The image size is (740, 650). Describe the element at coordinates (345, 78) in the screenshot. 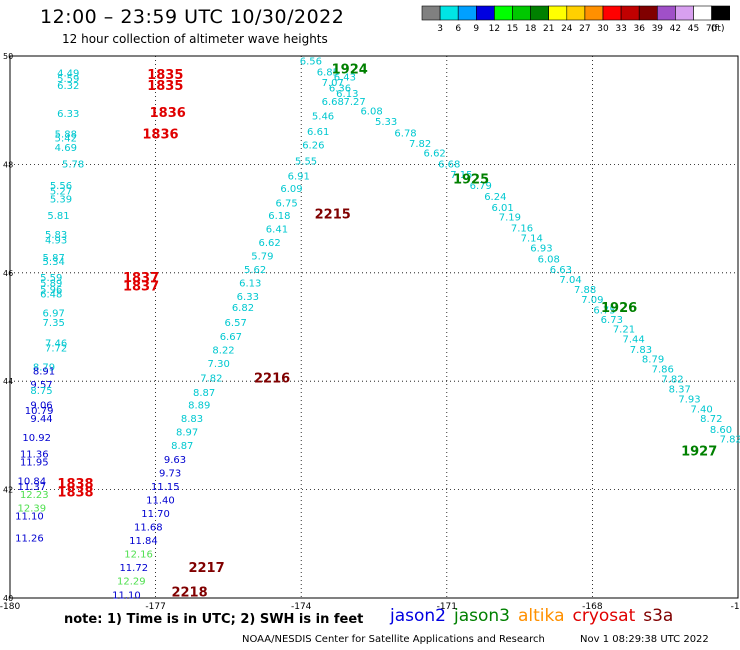

I see `wave-height-value: 6.43` at that location.